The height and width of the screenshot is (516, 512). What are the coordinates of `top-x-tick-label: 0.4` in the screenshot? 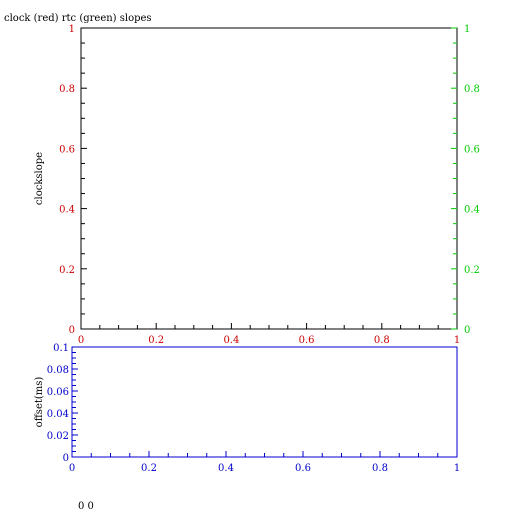 It's located at (231, 340).